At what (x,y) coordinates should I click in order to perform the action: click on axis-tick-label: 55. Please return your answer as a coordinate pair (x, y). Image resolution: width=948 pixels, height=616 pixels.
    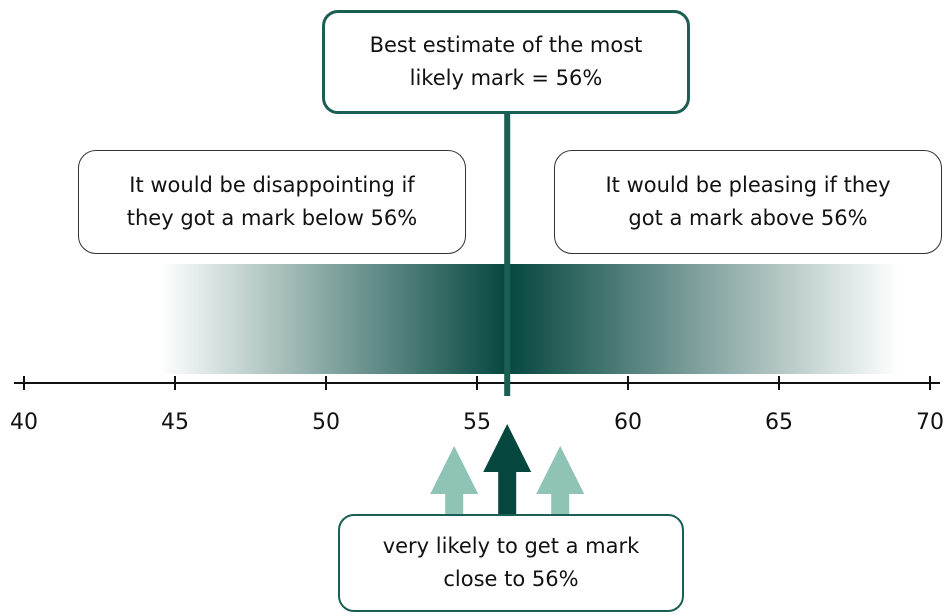
    Looking at the image, I should click on (477, 422).